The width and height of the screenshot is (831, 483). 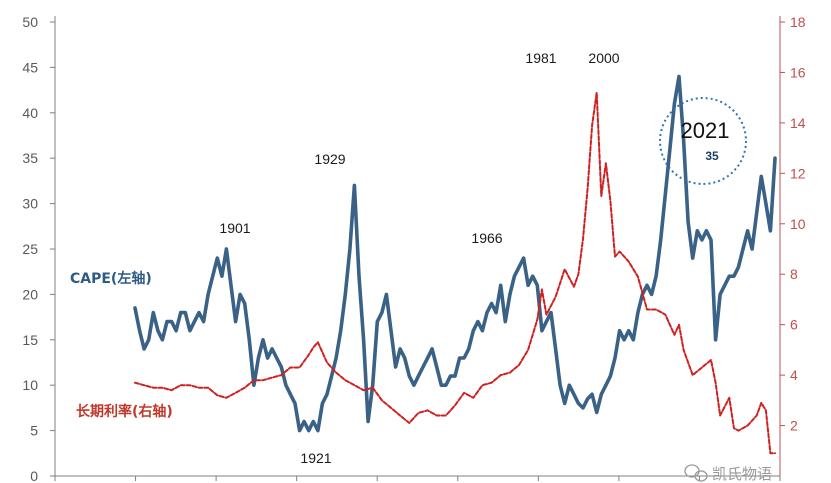 I want to click on right-tick-label: 14, so click(x=798, y=123).